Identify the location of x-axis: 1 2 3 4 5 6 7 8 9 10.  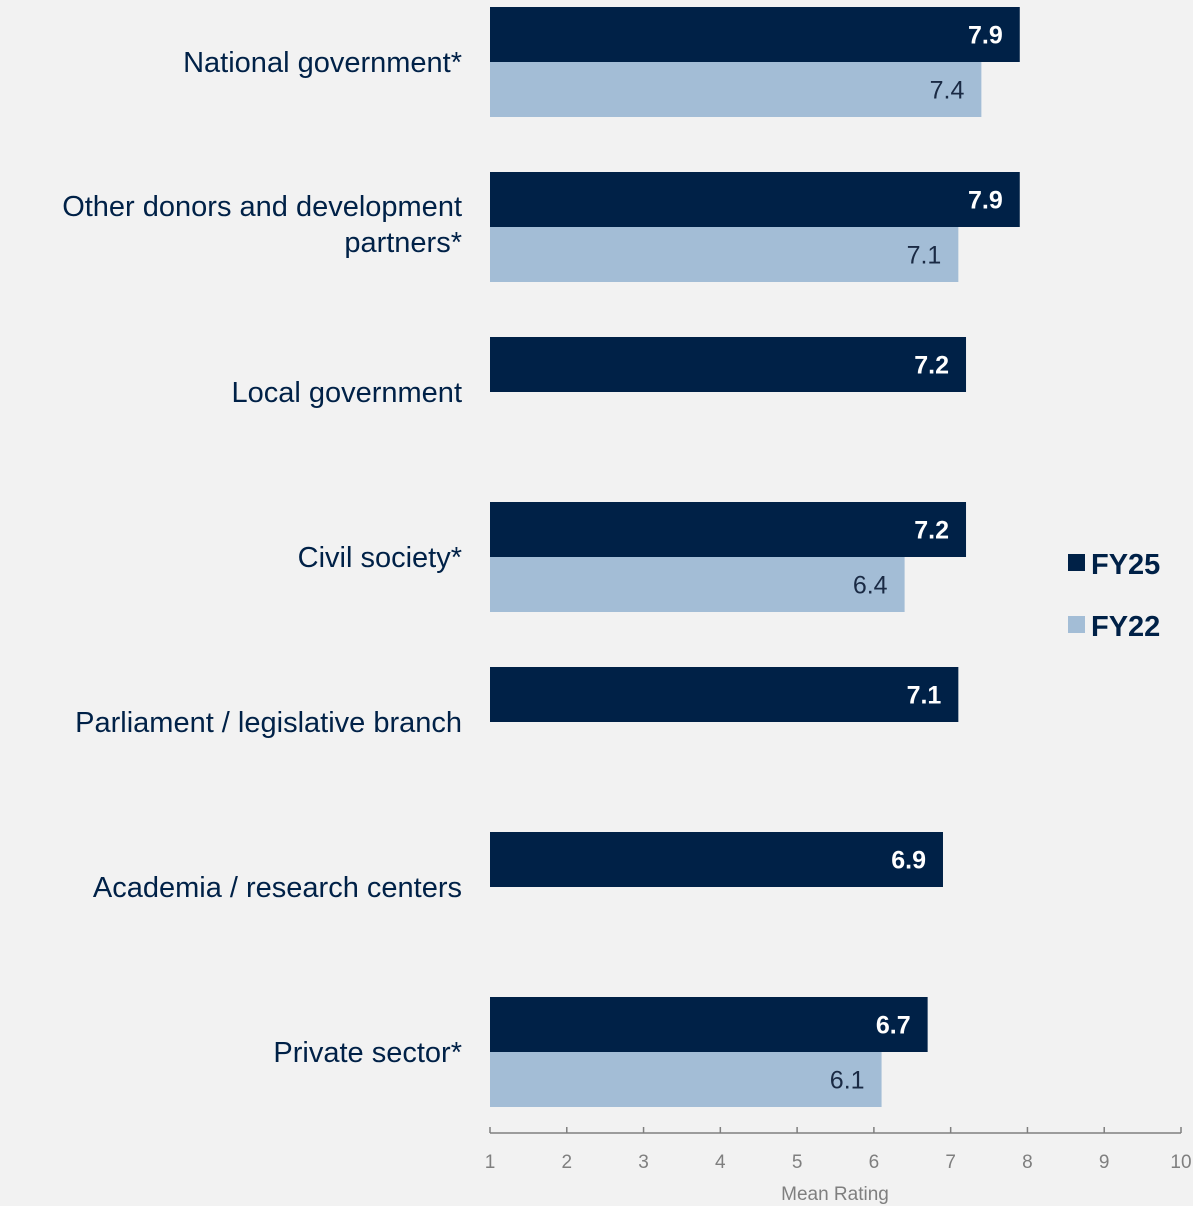
(838, 1150).